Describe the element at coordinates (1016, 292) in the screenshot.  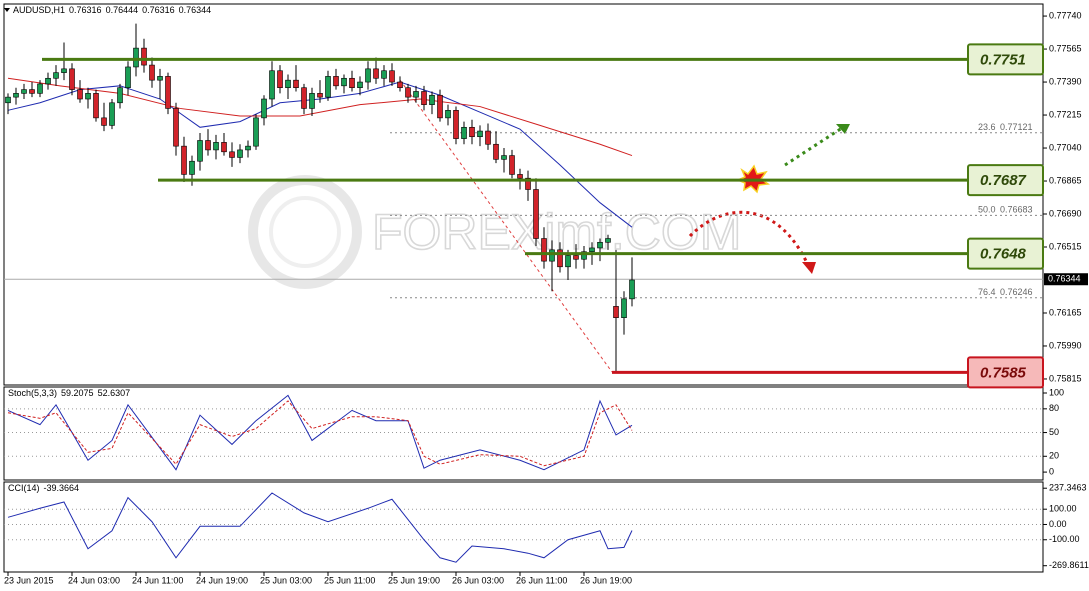
I see `fib-price: 0.76246` at that location.